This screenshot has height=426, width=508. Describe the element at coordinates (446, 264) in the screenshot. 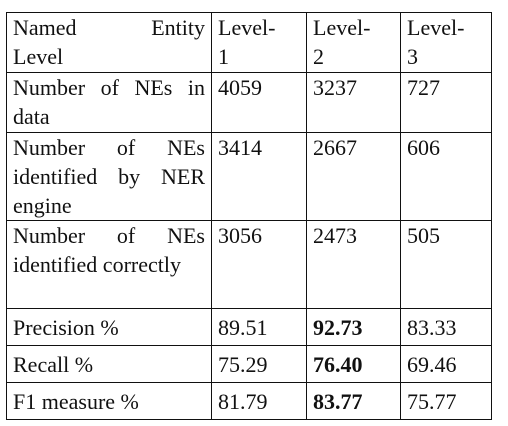

I see `value-cell: 505` at that location.